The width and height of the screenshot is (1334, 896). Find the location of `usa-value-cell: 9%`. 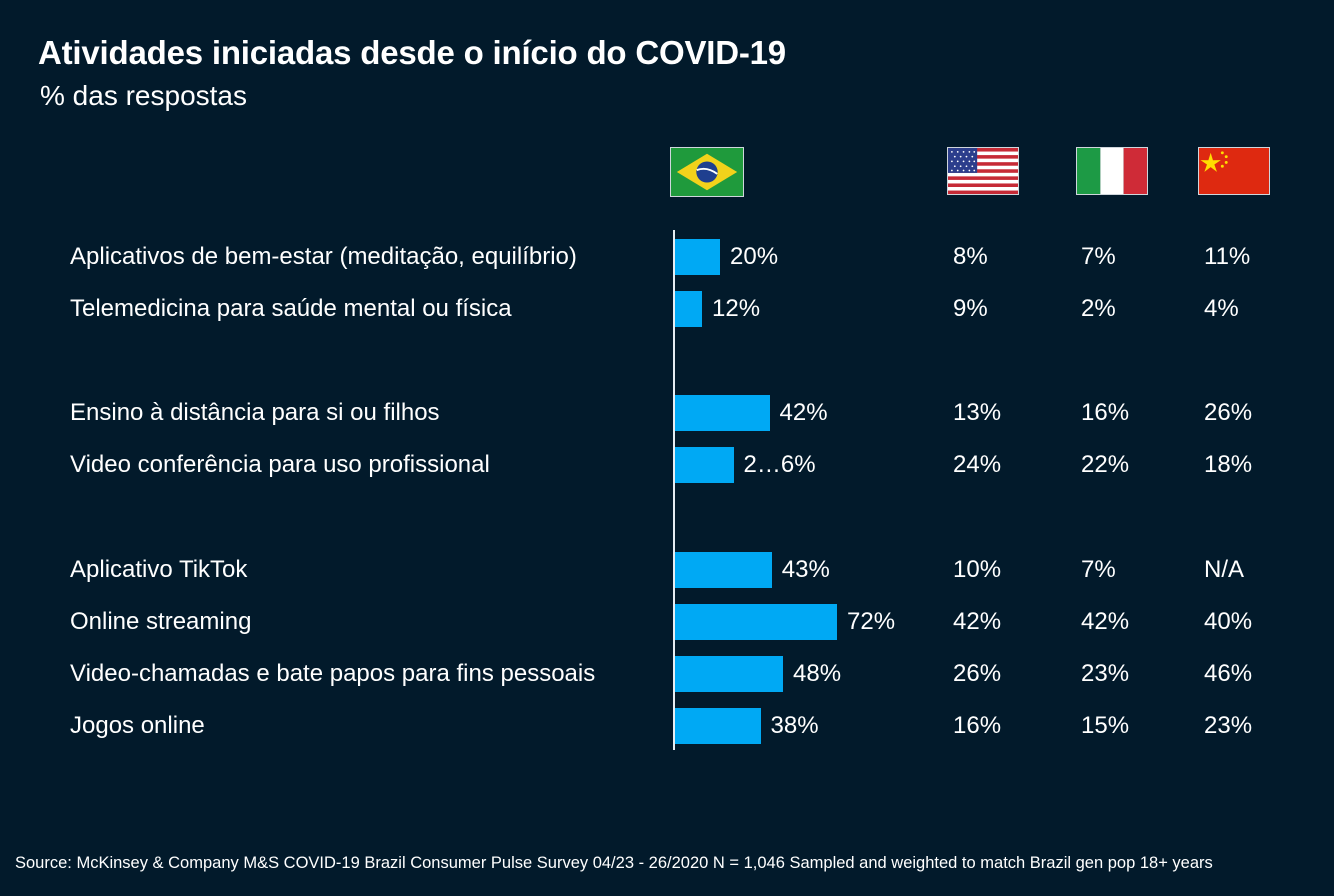

usa-value-cell: 9% is located at coordinates (970, 308).